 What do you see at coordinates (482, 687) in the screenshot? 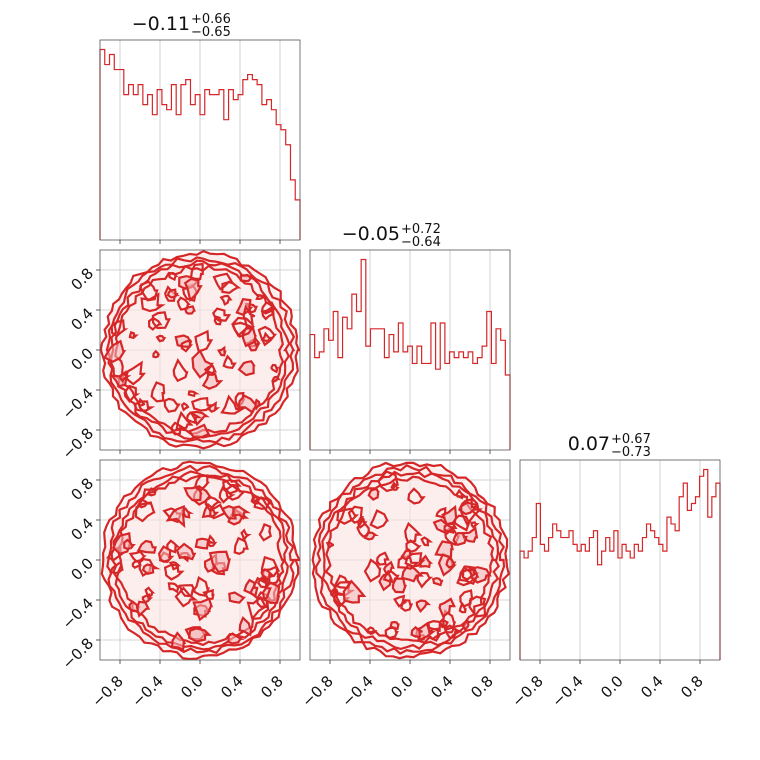
I see `x-tick-label: 0.8` at bounding box center [482, 687].